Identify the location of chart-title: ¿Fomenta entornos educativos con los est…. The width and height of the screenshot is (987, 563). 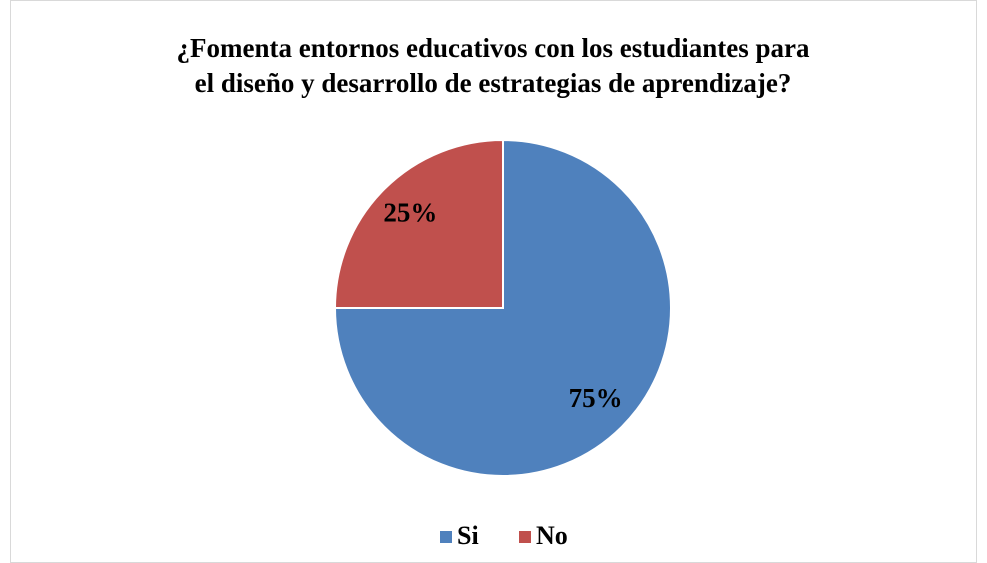
(493, 48).